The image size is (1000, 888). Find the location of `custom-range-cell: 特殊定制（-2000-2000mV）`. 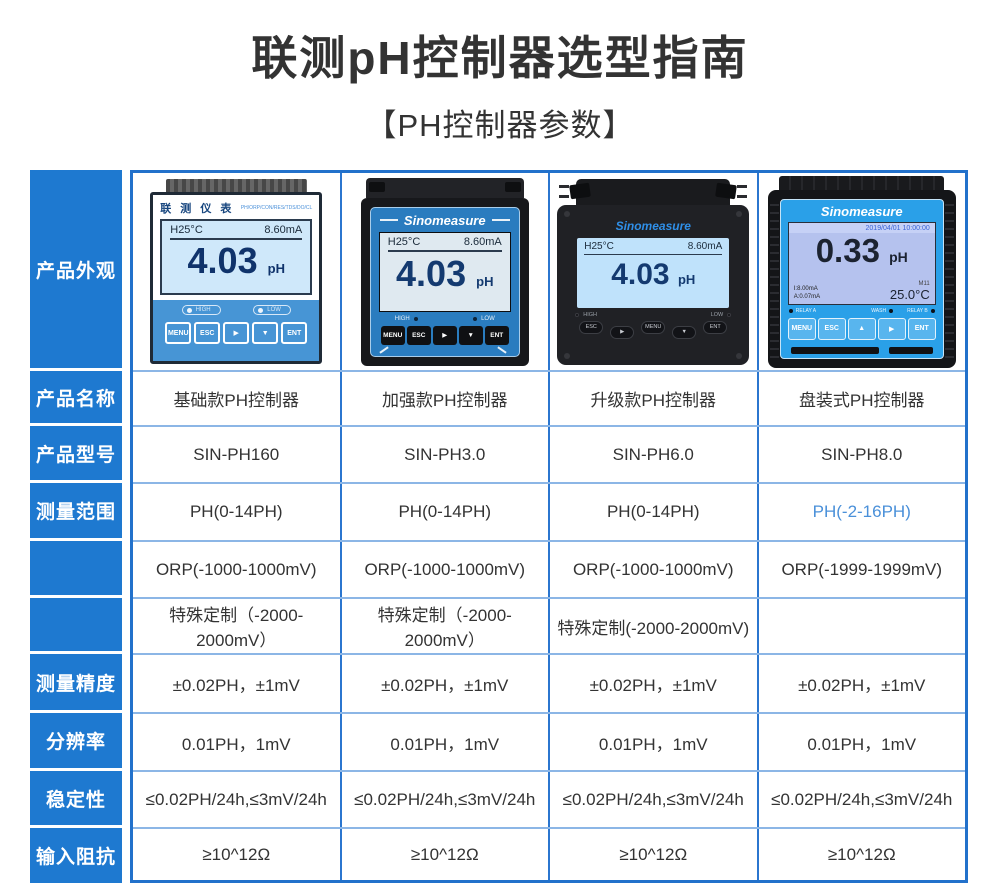

custom-range-cell: 特殊定制（-2000-2000mV） is located at coordinates (237, 626).